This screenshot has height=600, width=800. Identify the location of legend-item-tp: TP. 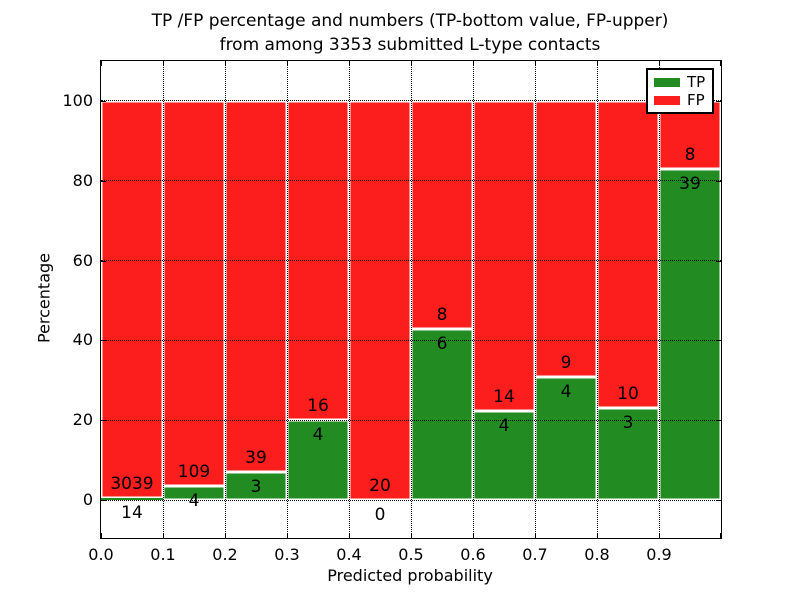
(680, 82).